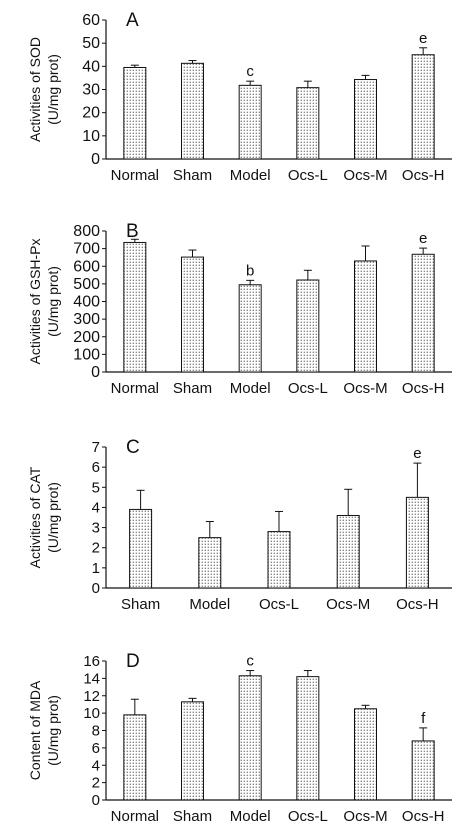  I want to click on significance-letter: f, so click(423, 718).